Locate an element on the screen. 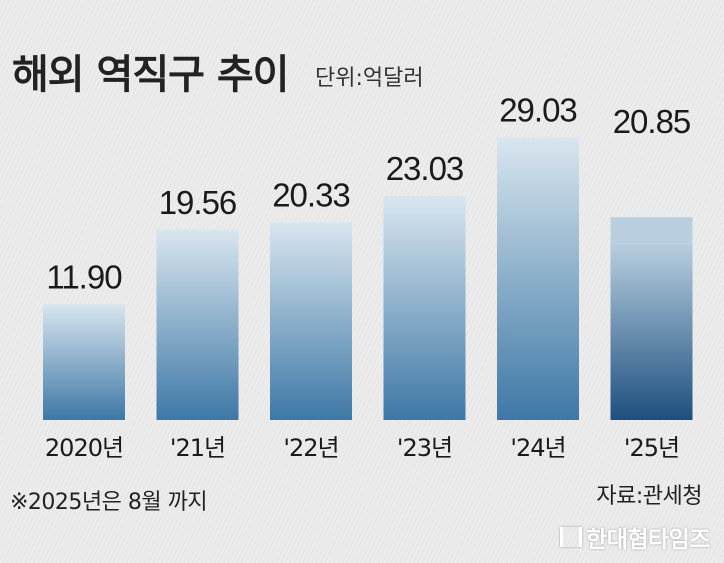 The height and width of the screenshot is (563, 724). brand-name: 한대협타임즈 is located at coordinates (648, 540).